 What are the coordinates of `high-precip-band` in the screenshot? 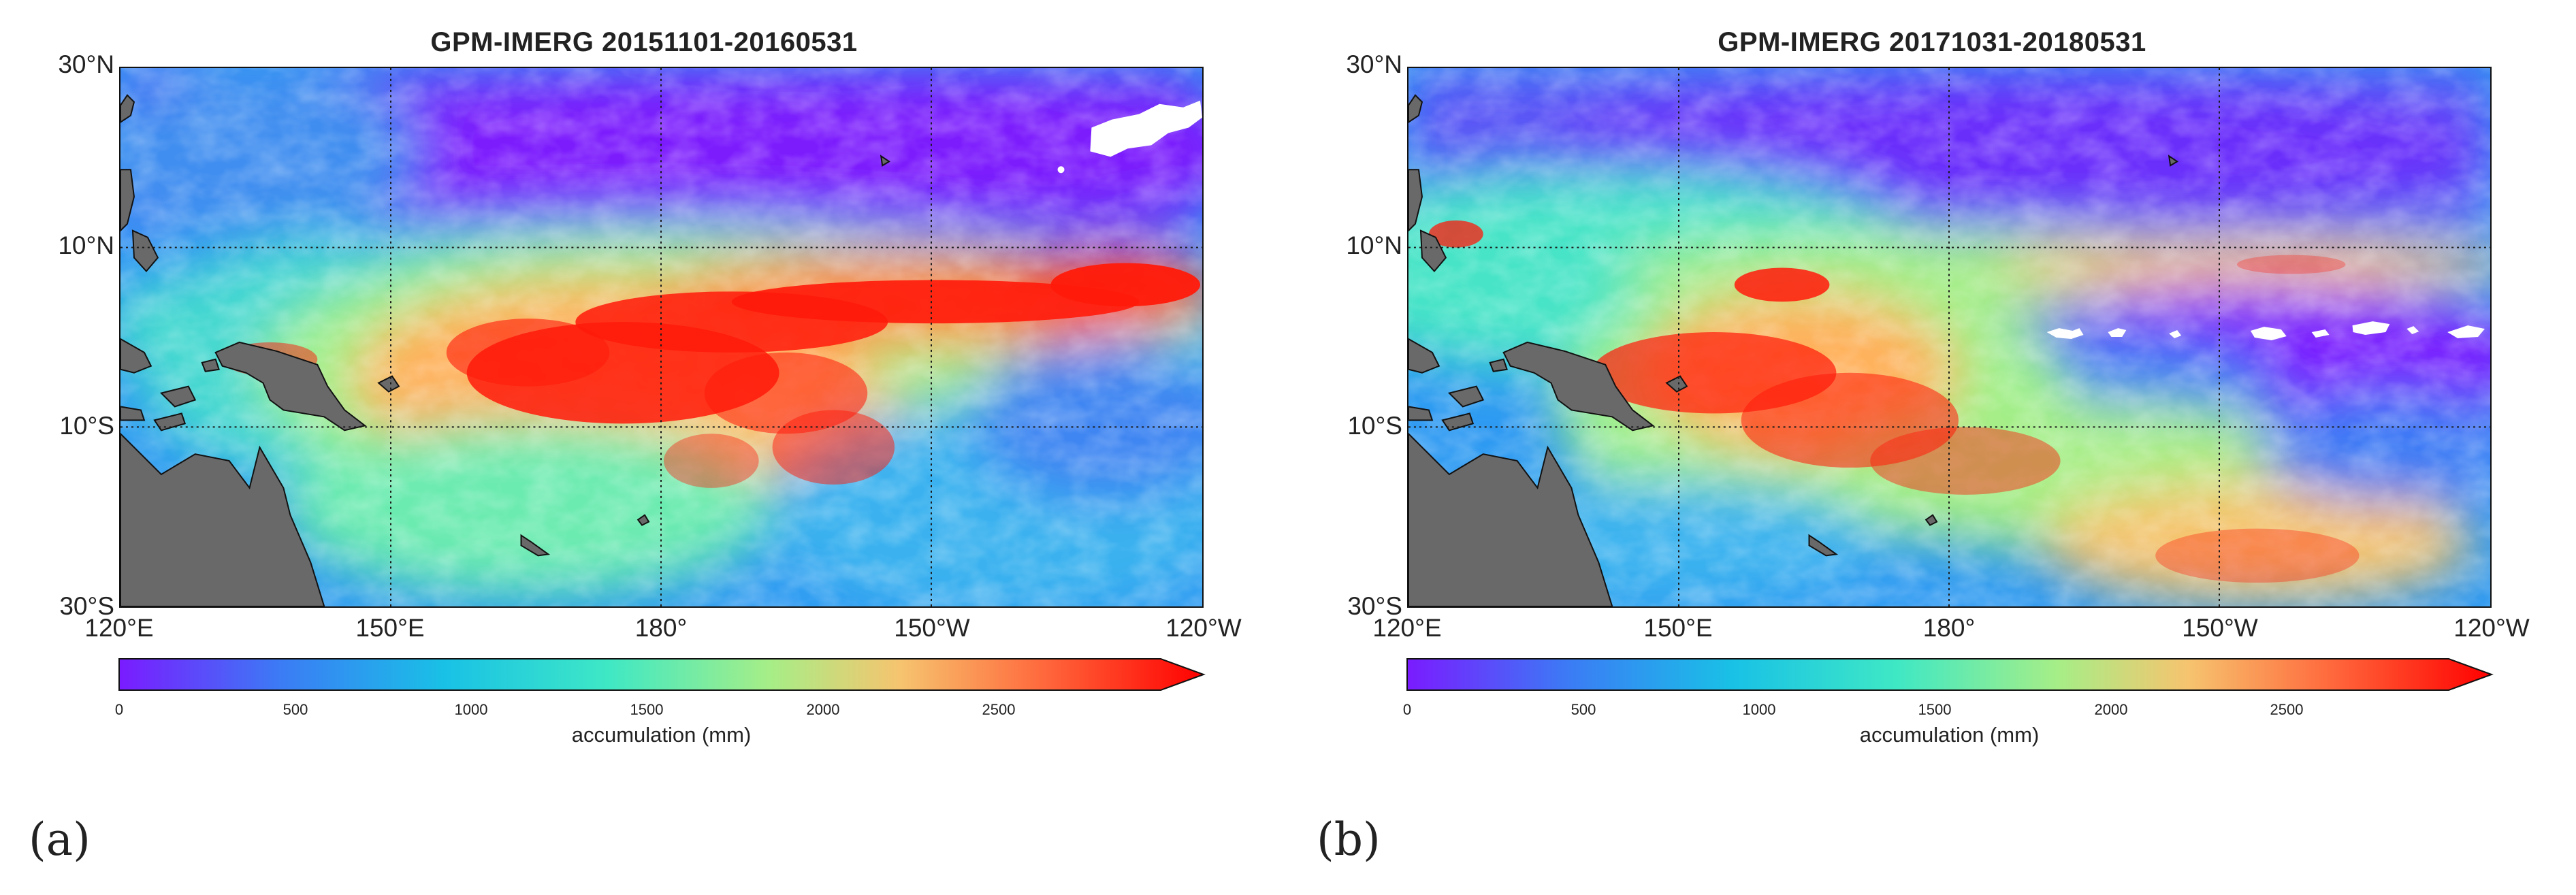 It's located at (1894, 401).